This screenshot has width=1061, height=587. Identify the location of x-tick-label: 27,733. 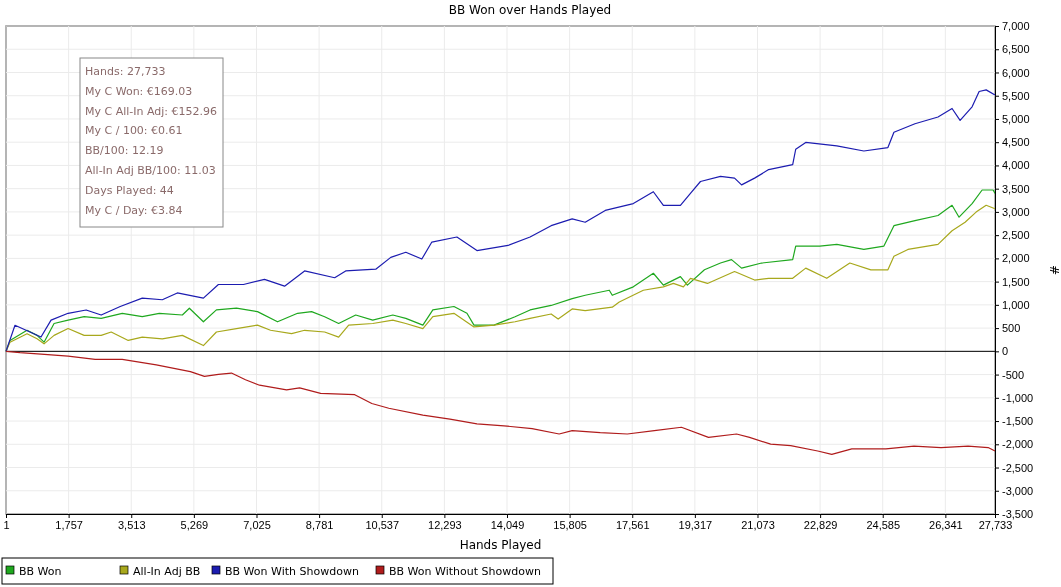
(995, 524).